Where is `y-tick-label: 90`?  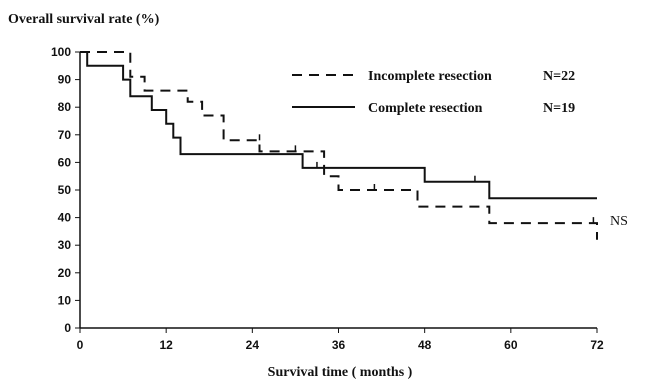
y-tick-label: 90 is located at coordinates (65, 80).